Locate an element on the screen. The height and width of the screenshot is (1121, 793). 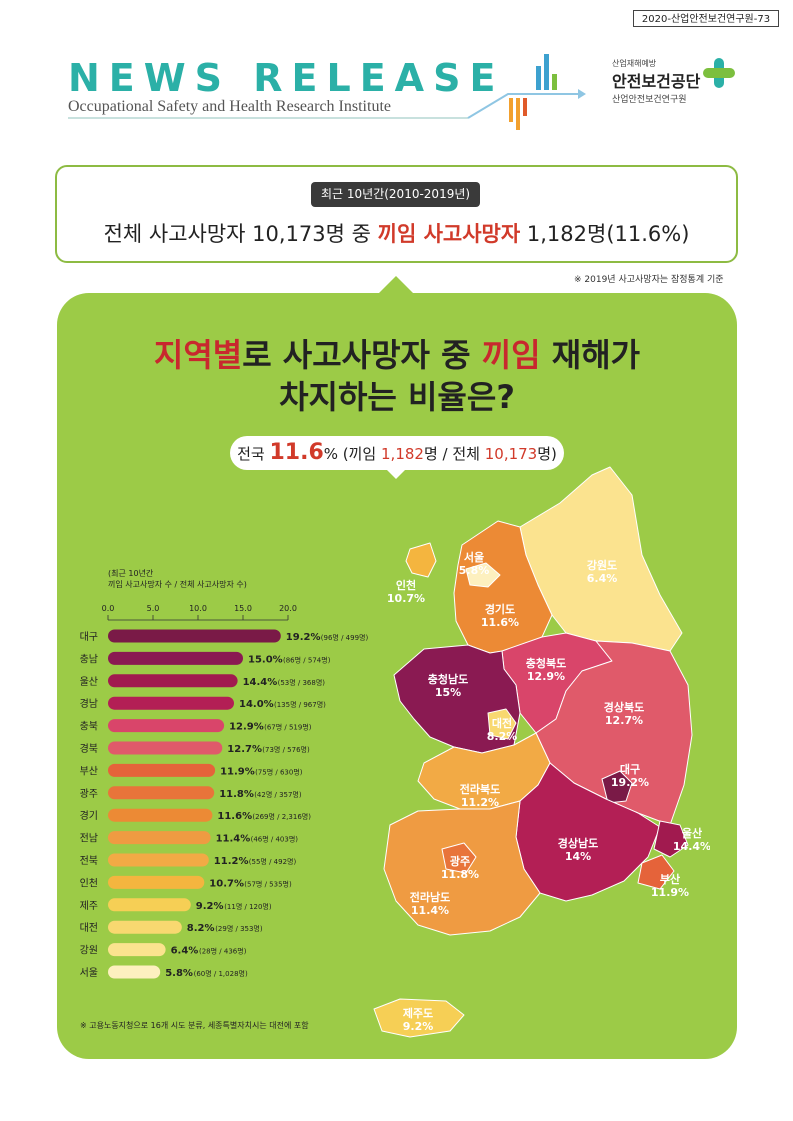
category-label: 경북 is located at coordinates (89, 748).